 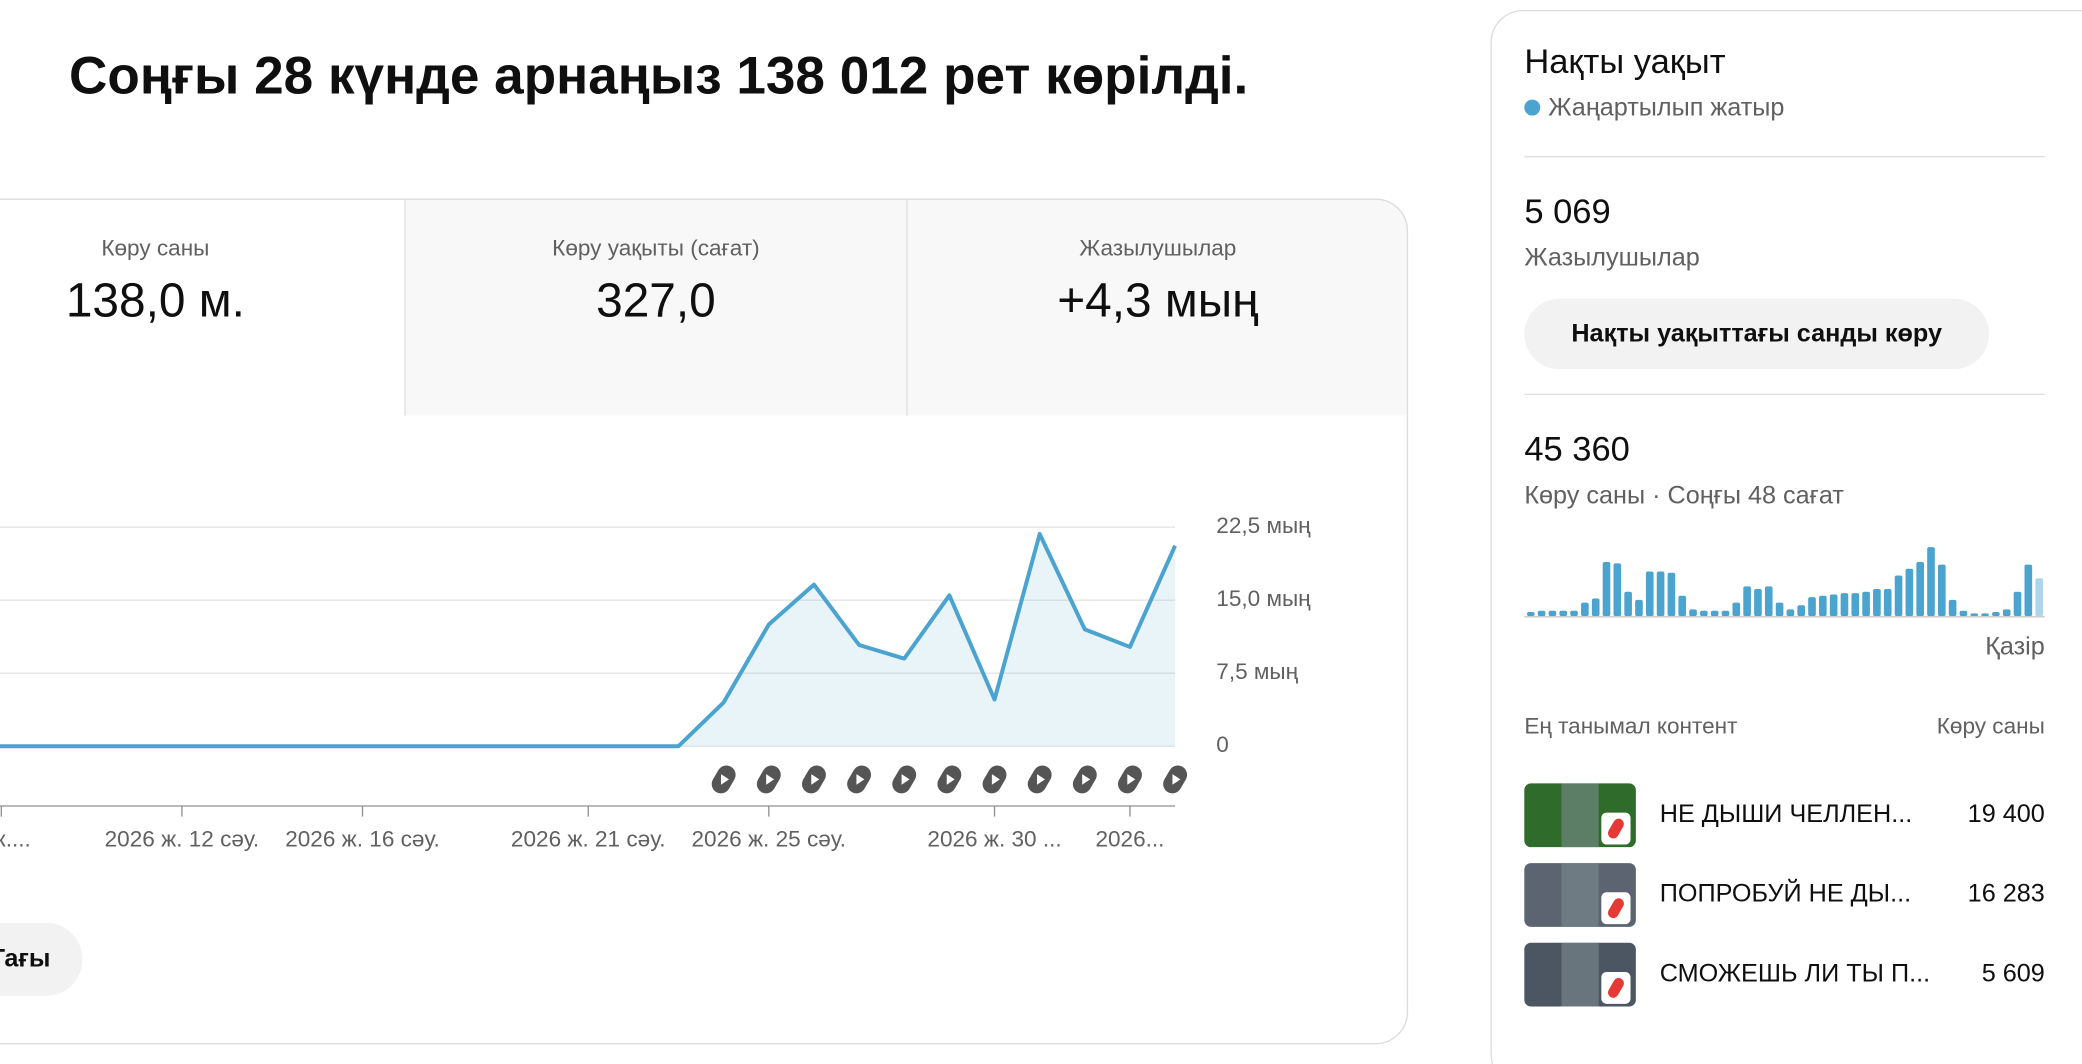 I want to click on metric-value: +4,3 мың, so click(x=1157, y=301).